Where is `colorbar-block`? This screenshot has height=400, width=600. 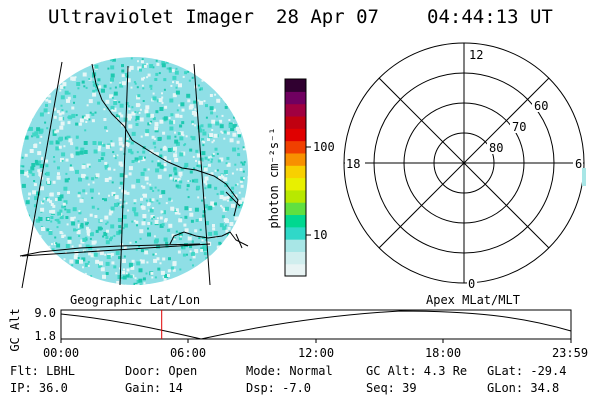
colorbar-block is located at coordinates (295, 159).